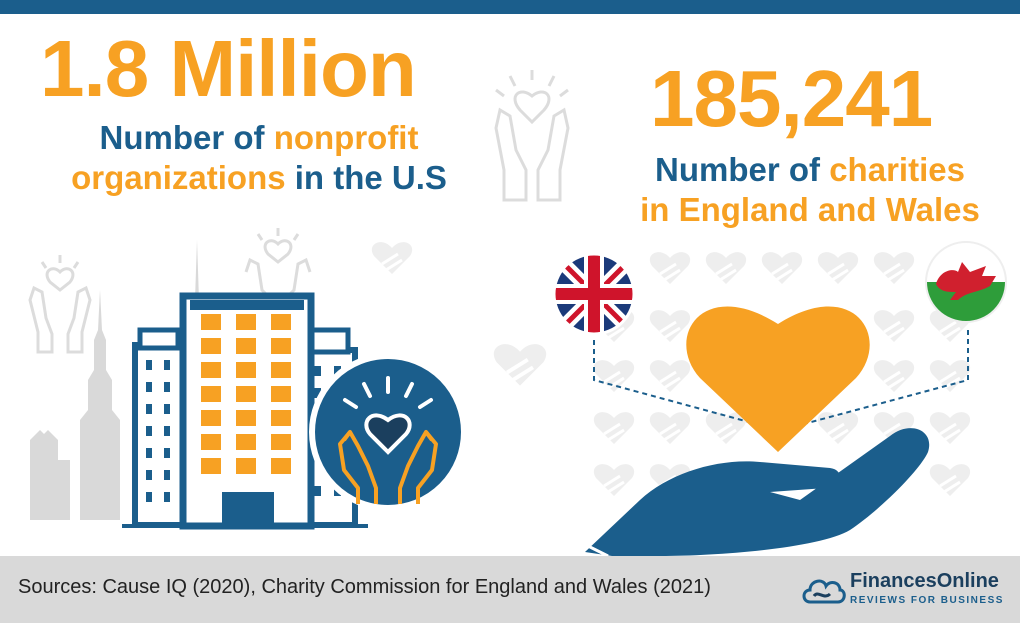 The image size is (1020, 623). Describe the element at coordinates (510, 7) in the screenshot. I see `top-bar` at that location.